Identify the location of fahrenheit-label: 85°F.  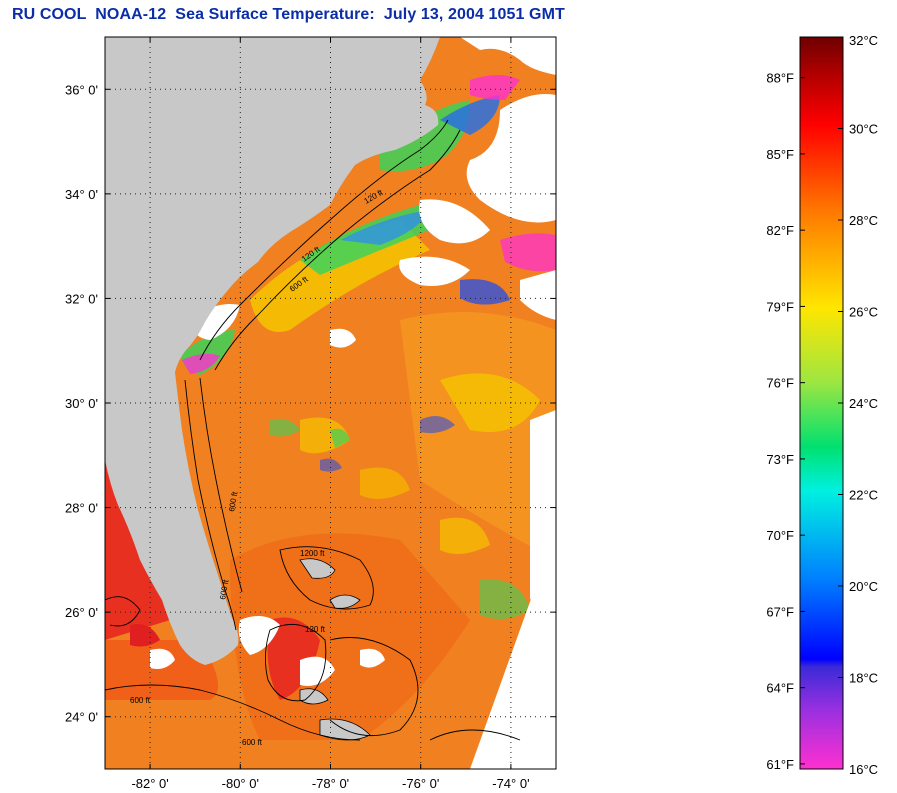
(780, 154).